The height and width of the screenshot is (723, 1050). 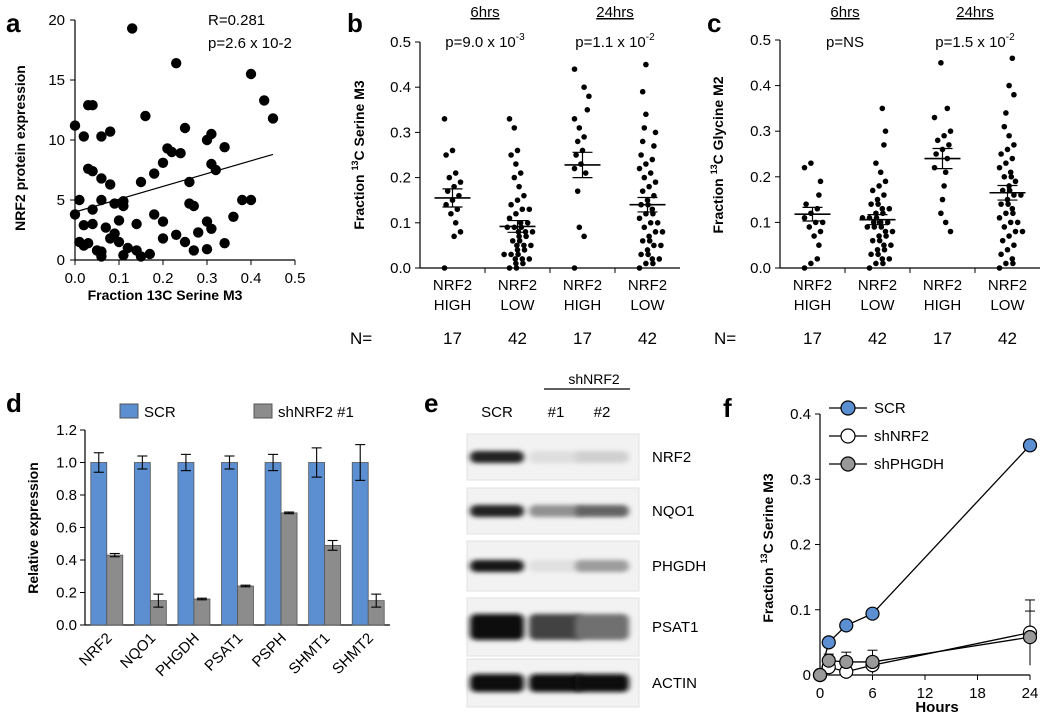 I want to click on chart-b-p-value: p=9.0 x 10-3, so click(x=485, y=41).